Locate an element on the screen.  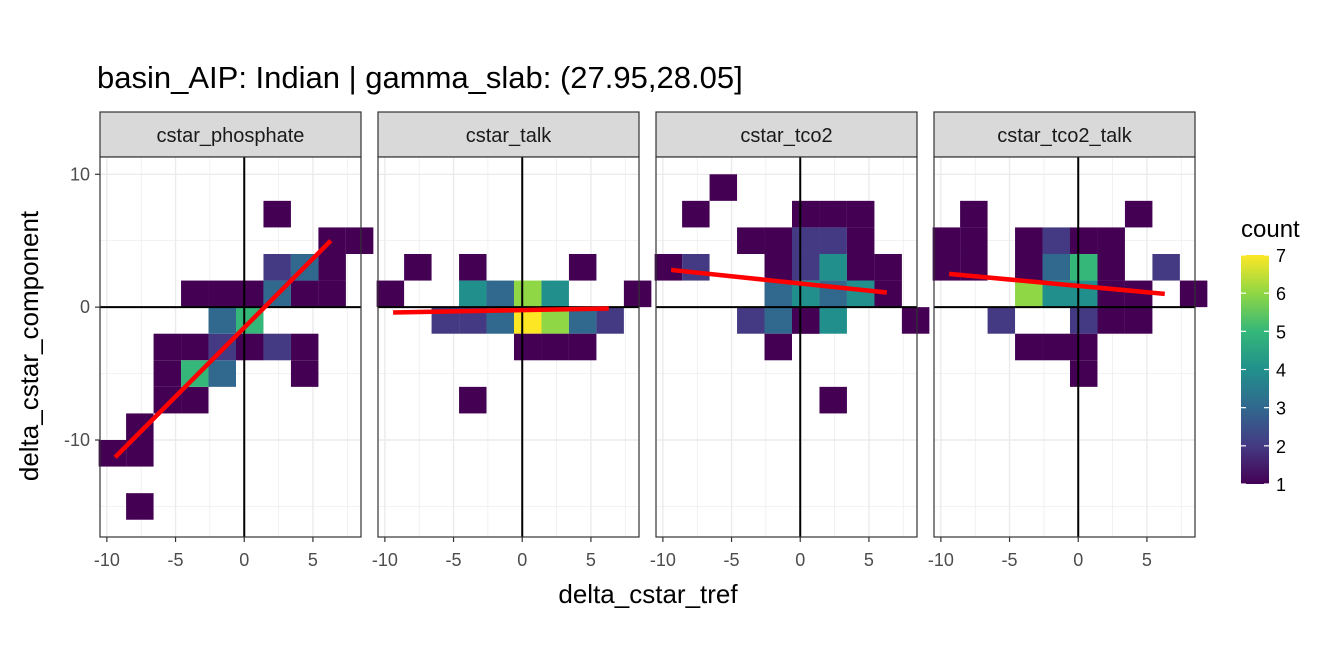
legend-tick-label: 7 is located at coordinates (1281, 256).